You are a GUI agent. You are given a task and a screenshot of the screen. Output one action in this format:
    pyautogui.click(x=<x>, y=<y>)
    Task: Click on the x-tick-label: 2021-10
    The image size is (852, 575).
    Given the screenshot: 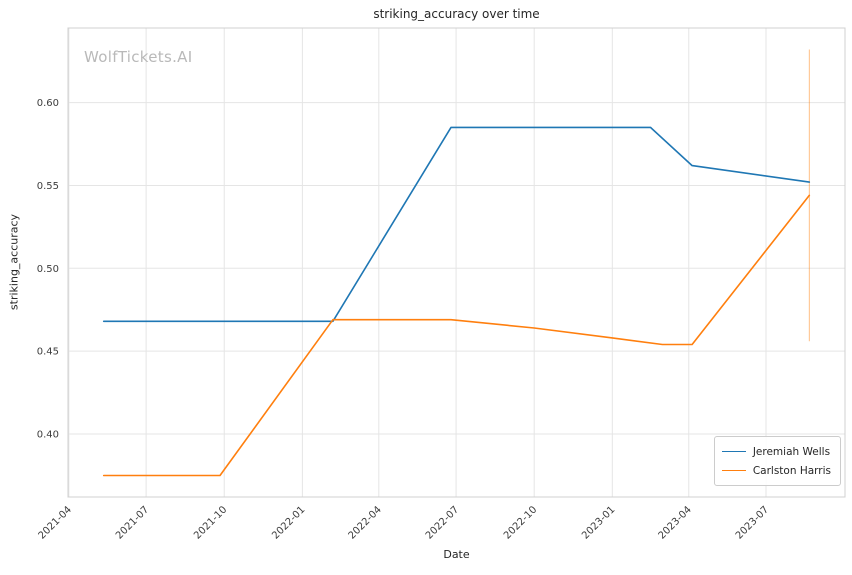 What is the action you would take?
    pyautogui.click(x=210, y=522)
    